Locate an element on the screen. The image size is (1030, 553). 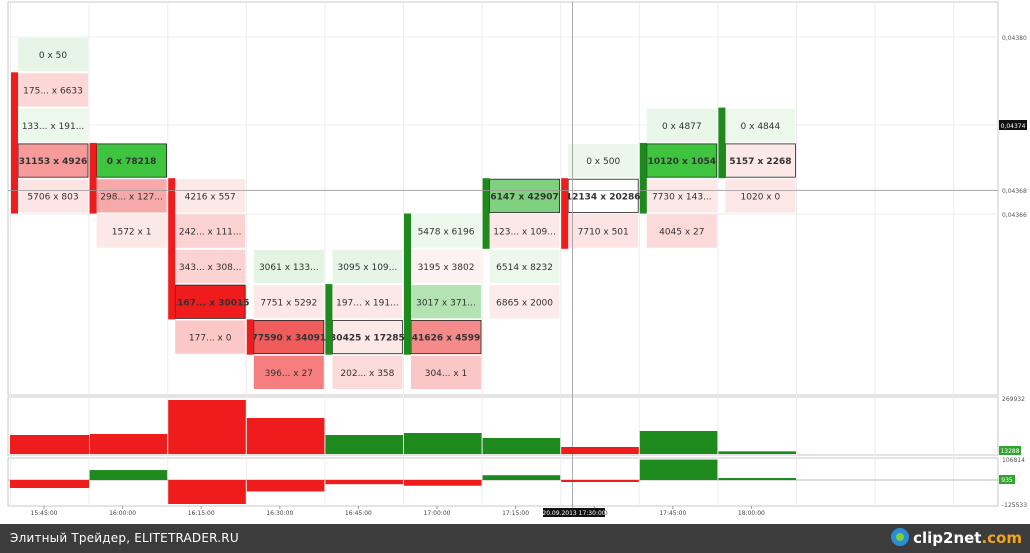
cell-label: 12134 x 20286 is located at coordinates (603, 197).